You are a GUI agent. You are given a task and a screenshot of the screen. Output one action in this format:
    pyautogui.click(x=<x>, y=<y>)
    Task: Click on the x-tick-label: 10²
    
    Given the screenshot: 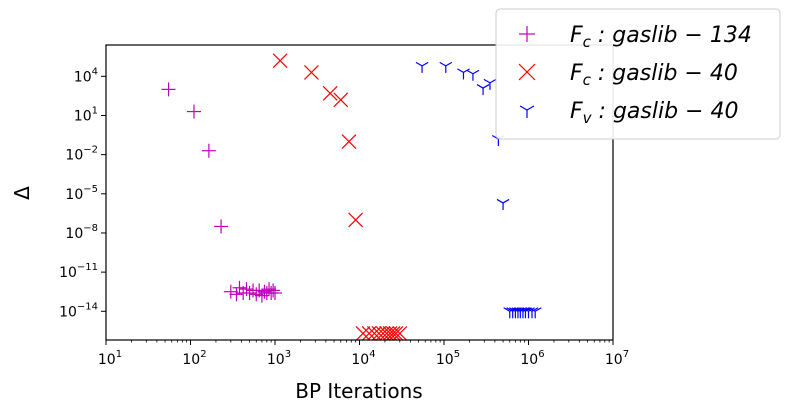 What is the action you would take?
    pyautogui.click(x=194, y=358)
    